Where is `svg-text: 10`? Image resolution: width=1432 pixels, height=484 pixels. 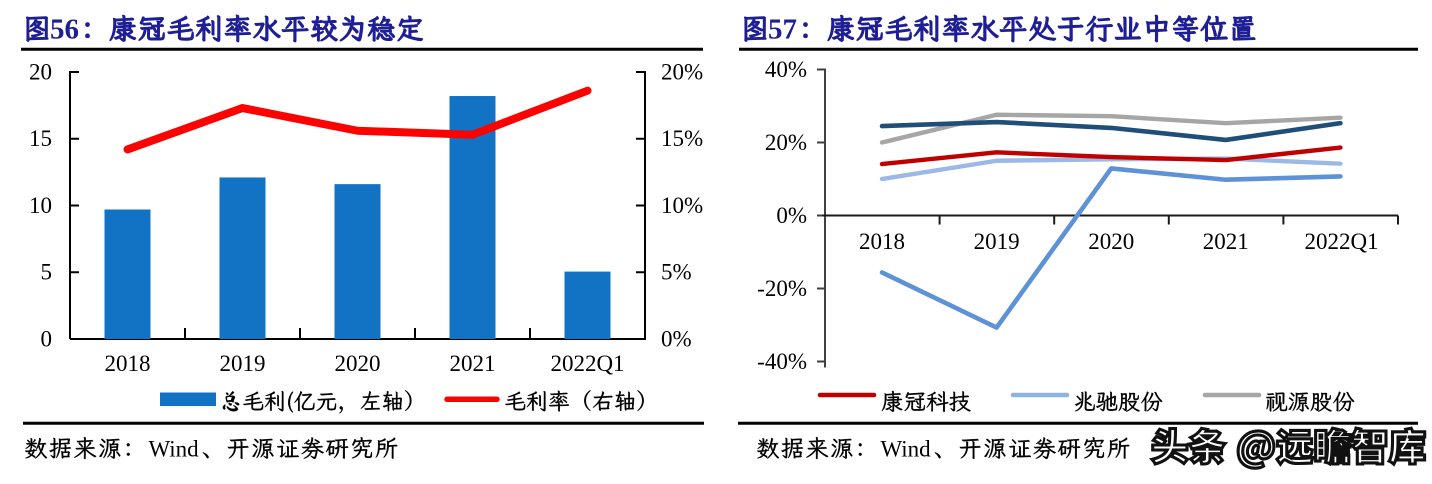 svg-text: 10 is located at coordinates (40, 205).